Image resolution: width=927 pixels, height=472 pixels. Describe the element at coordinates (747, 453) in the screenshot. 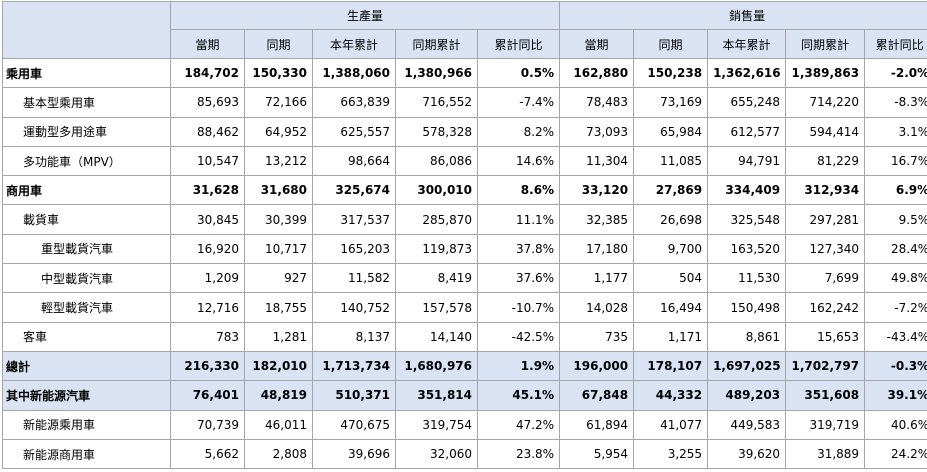

I see `table-cell: 39,620` at that location.